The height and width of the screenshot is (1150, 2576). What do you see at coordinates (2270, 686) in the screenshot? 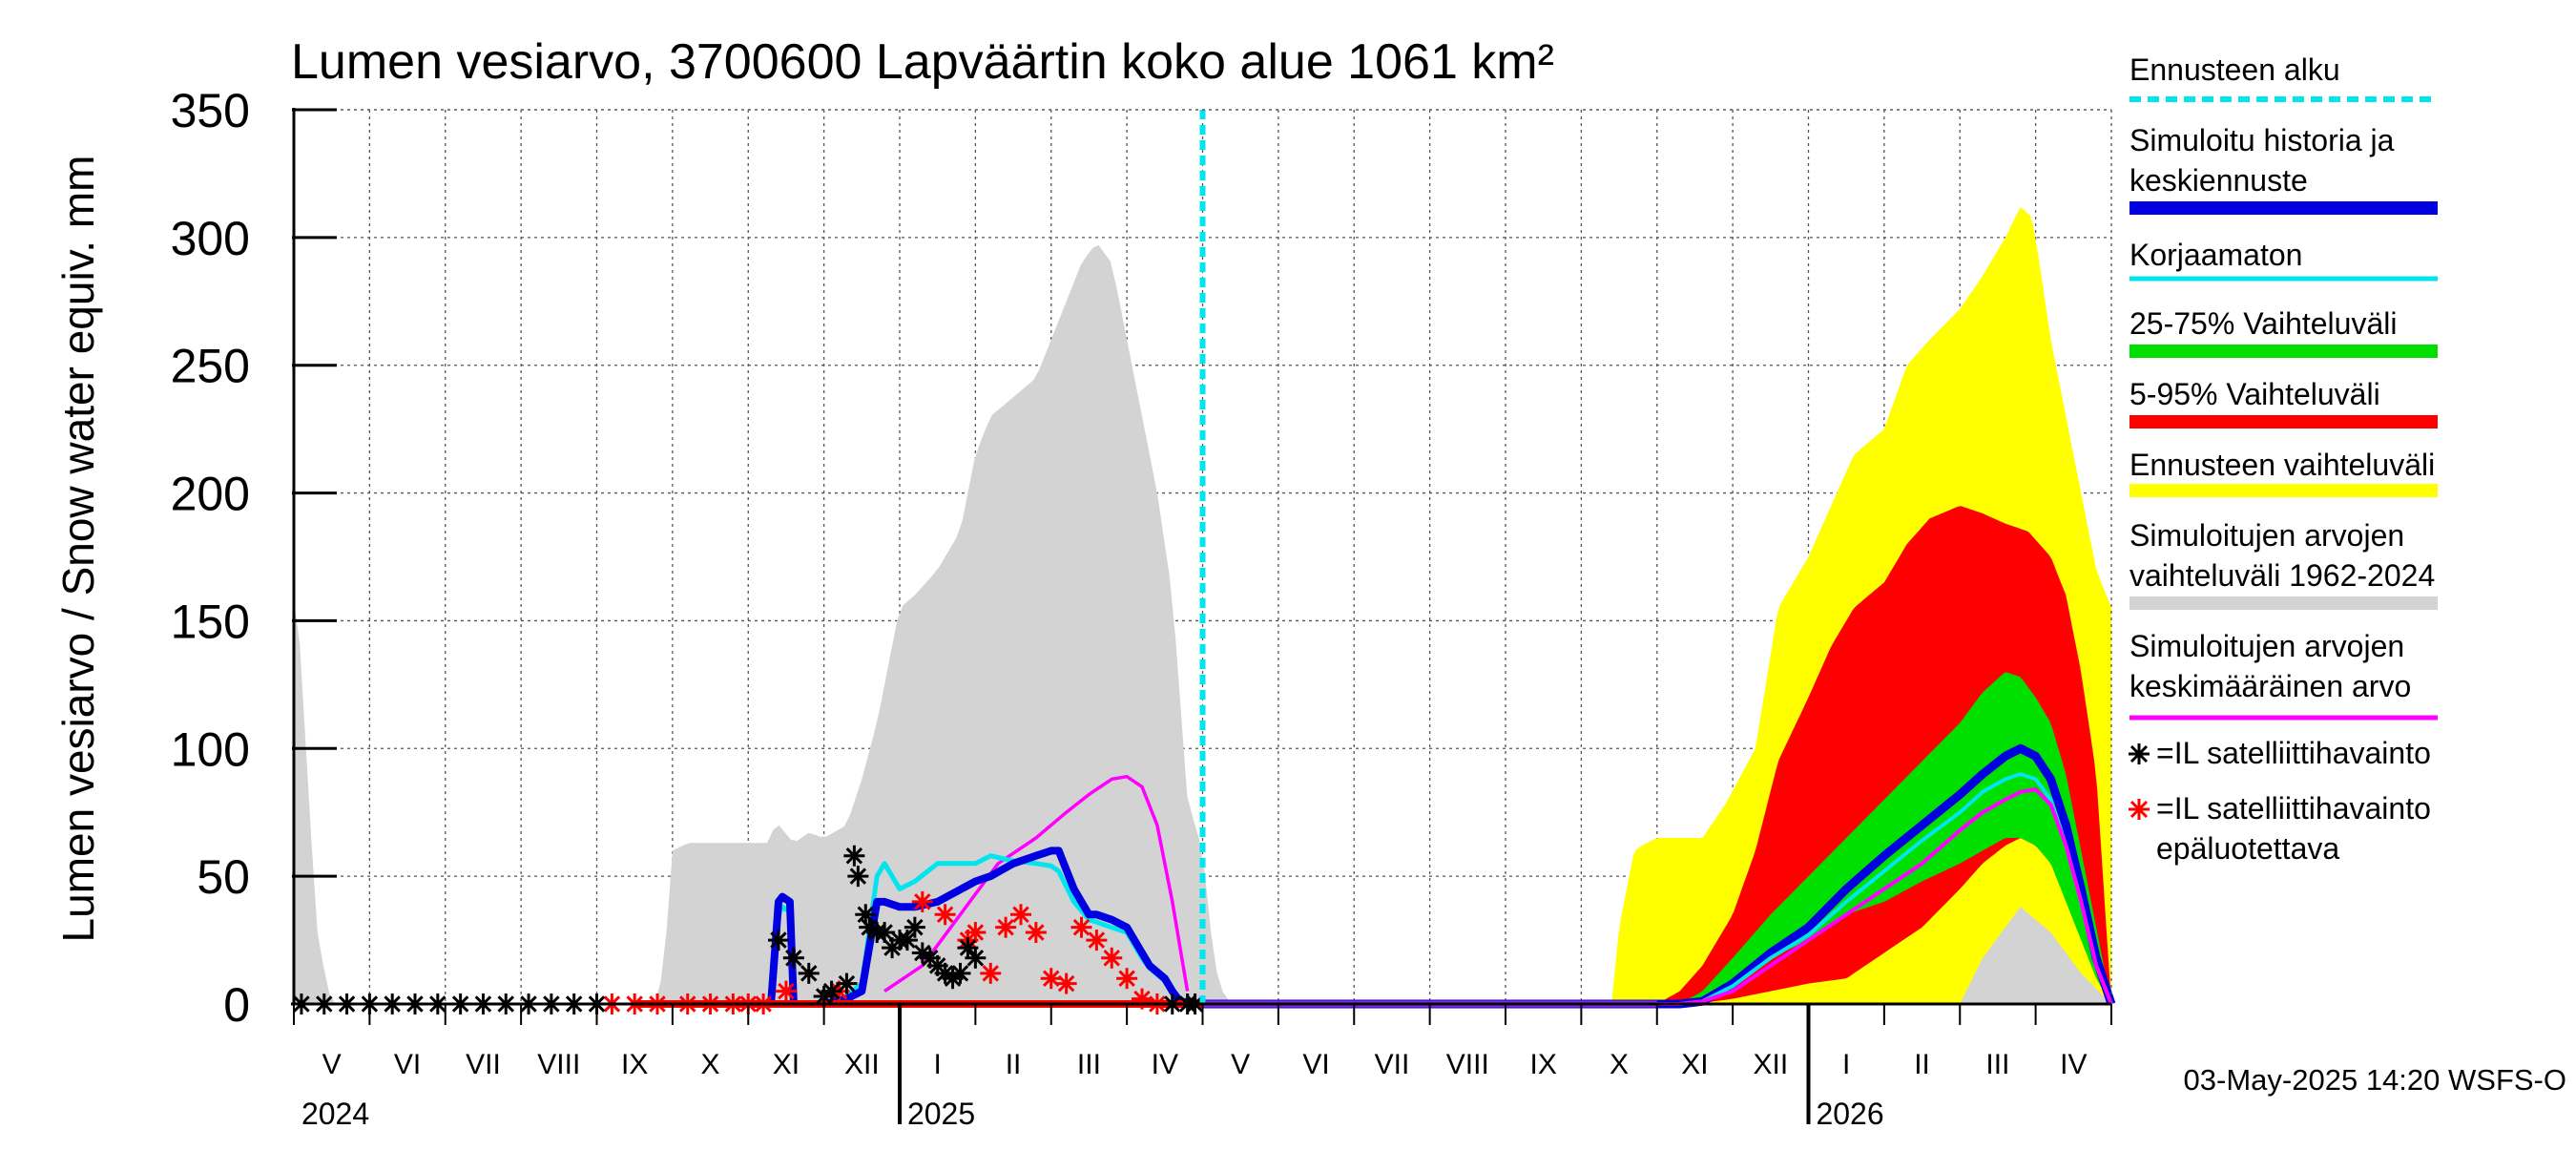
I see `legend-label: keskimääräinen arvo` at bounding box center [2270, 686].